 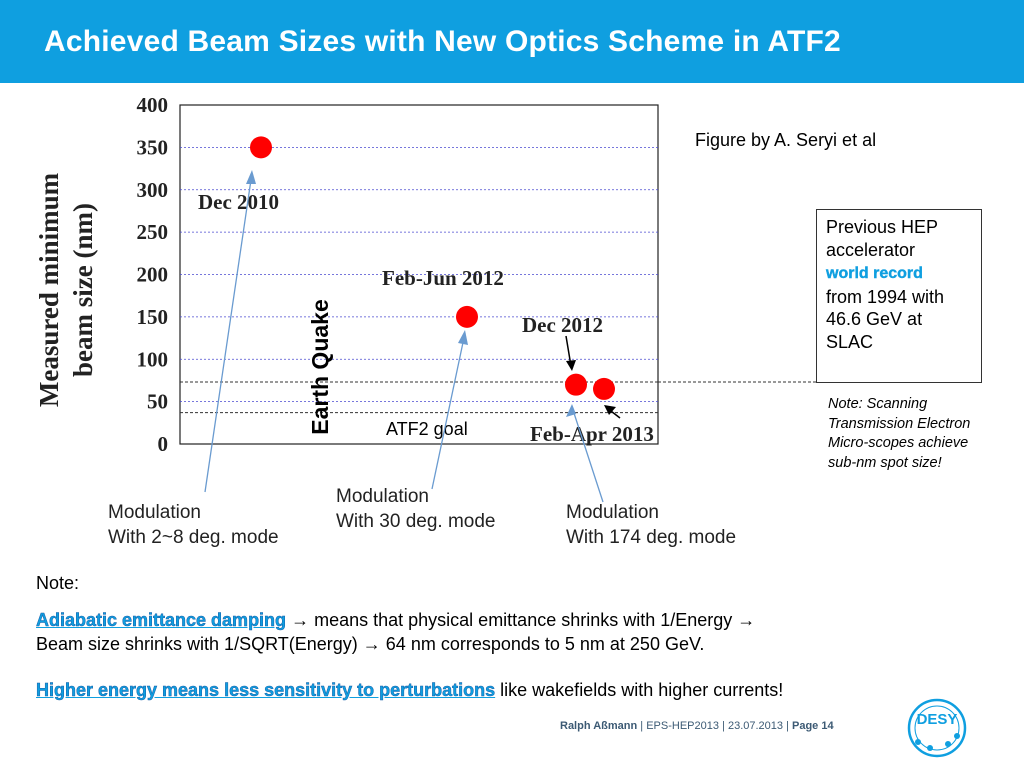 I want to click on y-tick-label: 150, so click(x=153, y=317).